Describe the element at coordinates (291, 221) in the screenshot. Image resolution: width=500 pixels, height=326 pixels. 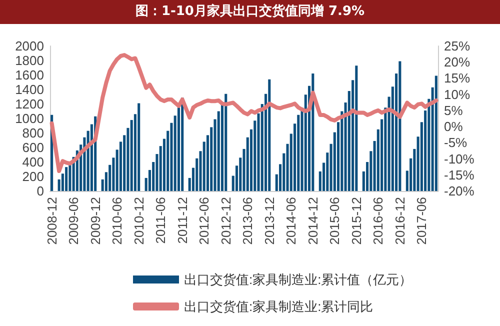
I see `x-tick-label: 2014-06` at that location.